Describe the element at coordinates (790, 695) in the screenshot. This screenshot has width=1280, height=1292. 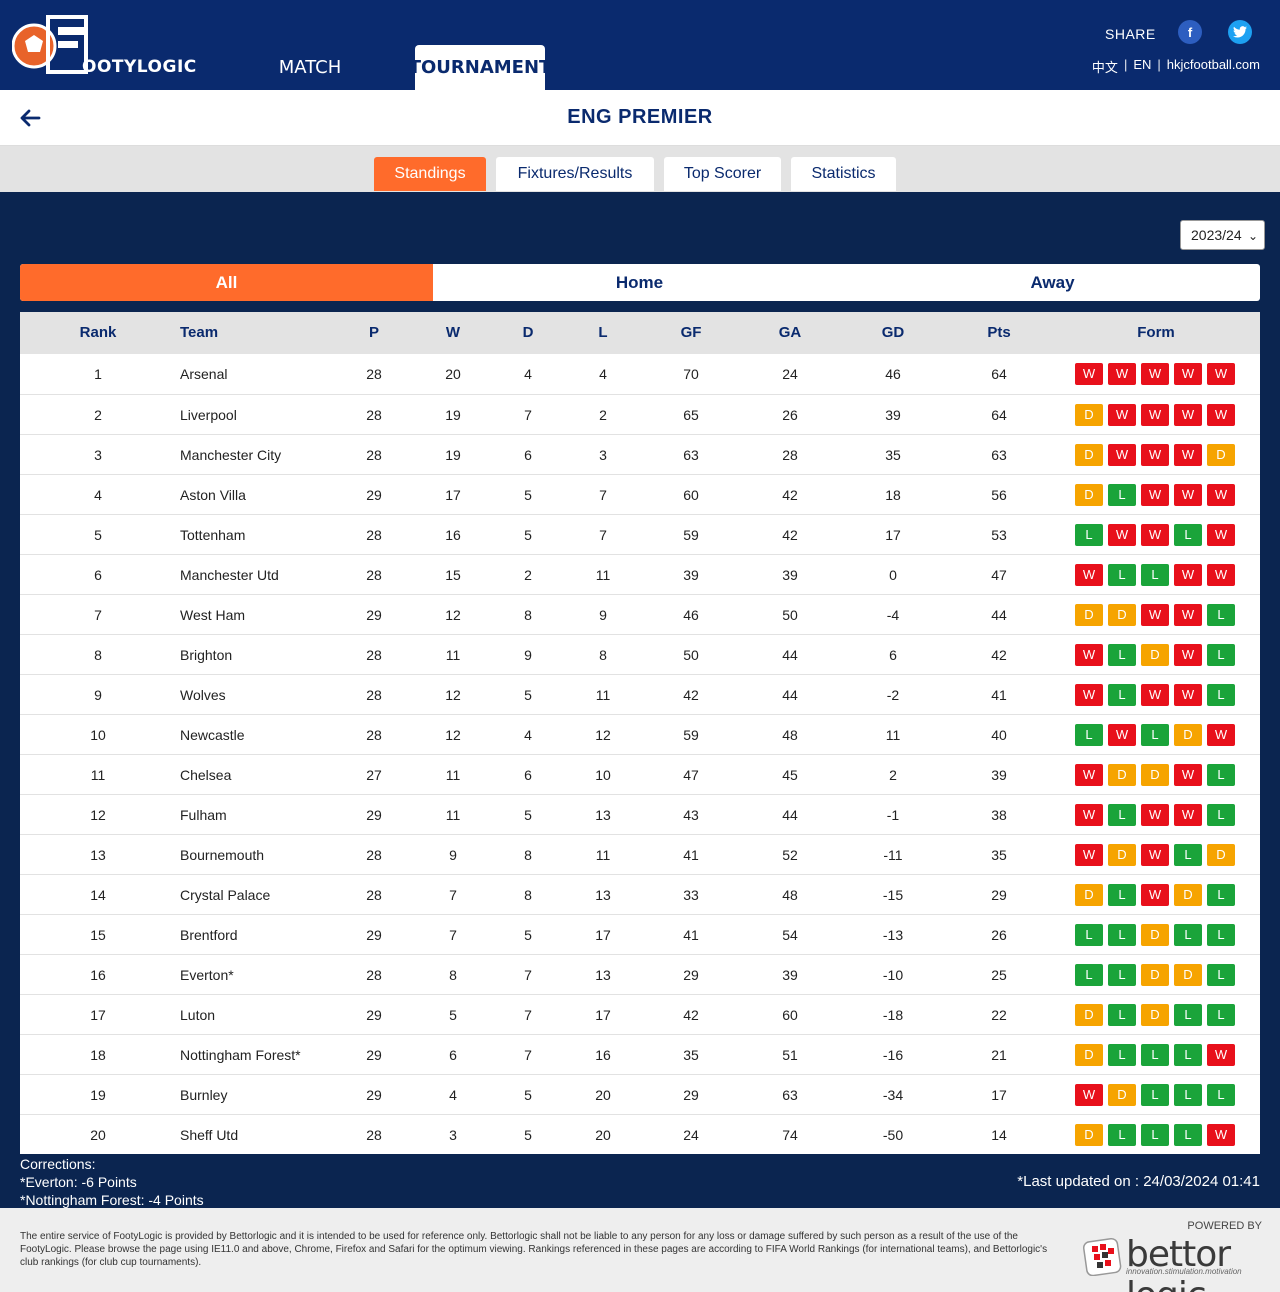
I see `cell-ga: 44` at that location.